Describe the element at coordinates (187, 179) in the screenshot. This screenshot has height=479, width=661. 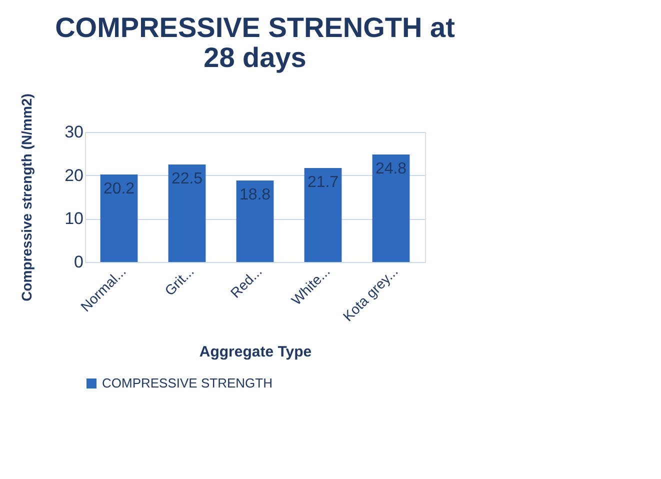
I see `data-label: 22.5` at that location.